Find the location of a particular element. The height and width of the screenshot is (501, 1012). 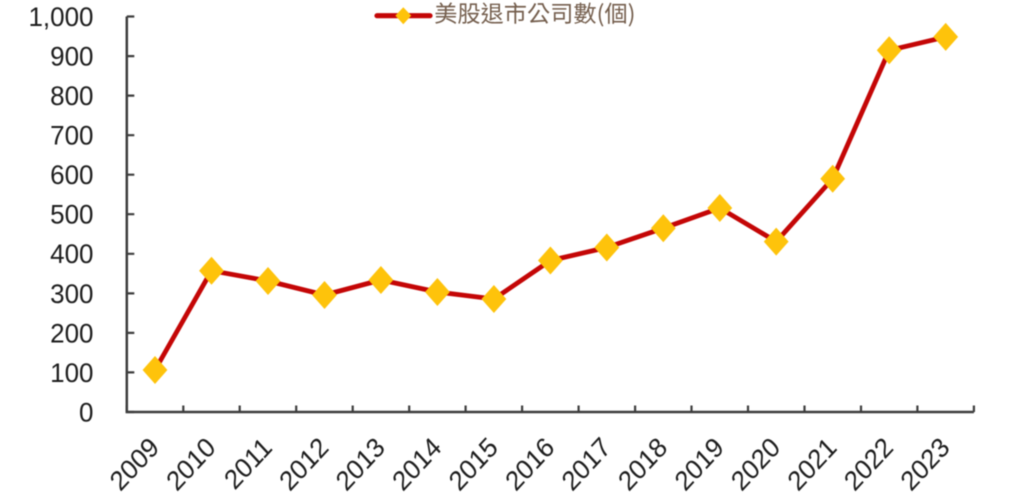

svg-text: 2023 is located at coordinates (925, 463).